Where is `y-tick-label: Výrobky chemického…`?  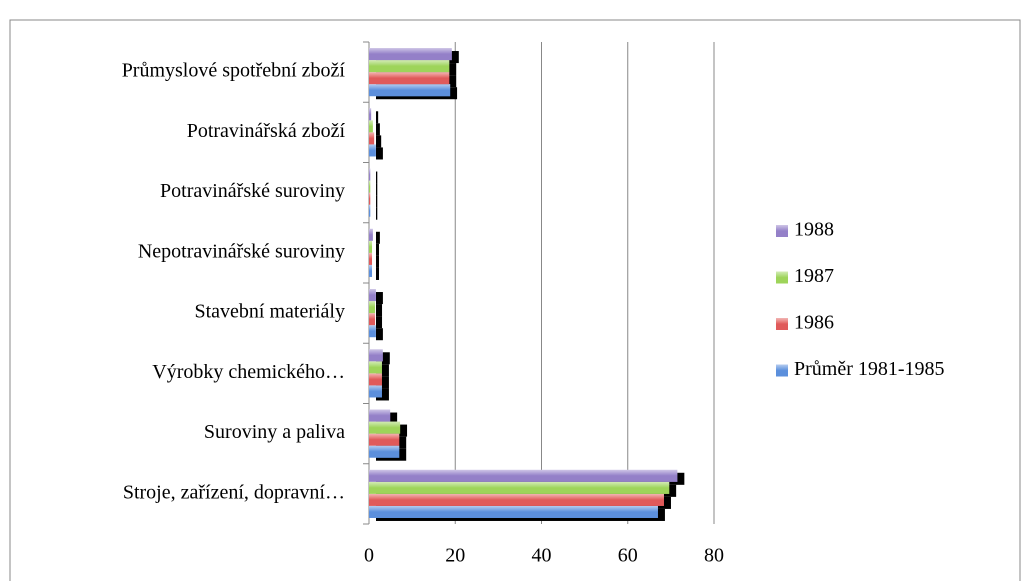 y-tick-label: Výrobky chemického… is located at coordinates (248, 372).